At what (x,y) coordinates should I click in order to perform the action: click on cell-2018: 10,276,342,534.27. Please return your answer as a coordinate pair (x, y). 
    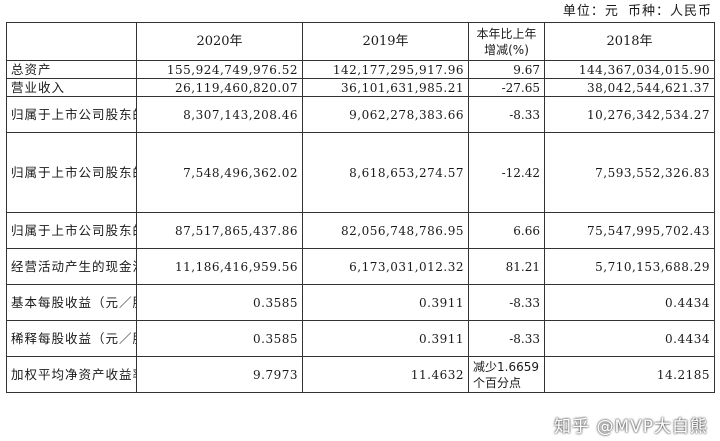
    Looking at the image, I should click on (629, 114).